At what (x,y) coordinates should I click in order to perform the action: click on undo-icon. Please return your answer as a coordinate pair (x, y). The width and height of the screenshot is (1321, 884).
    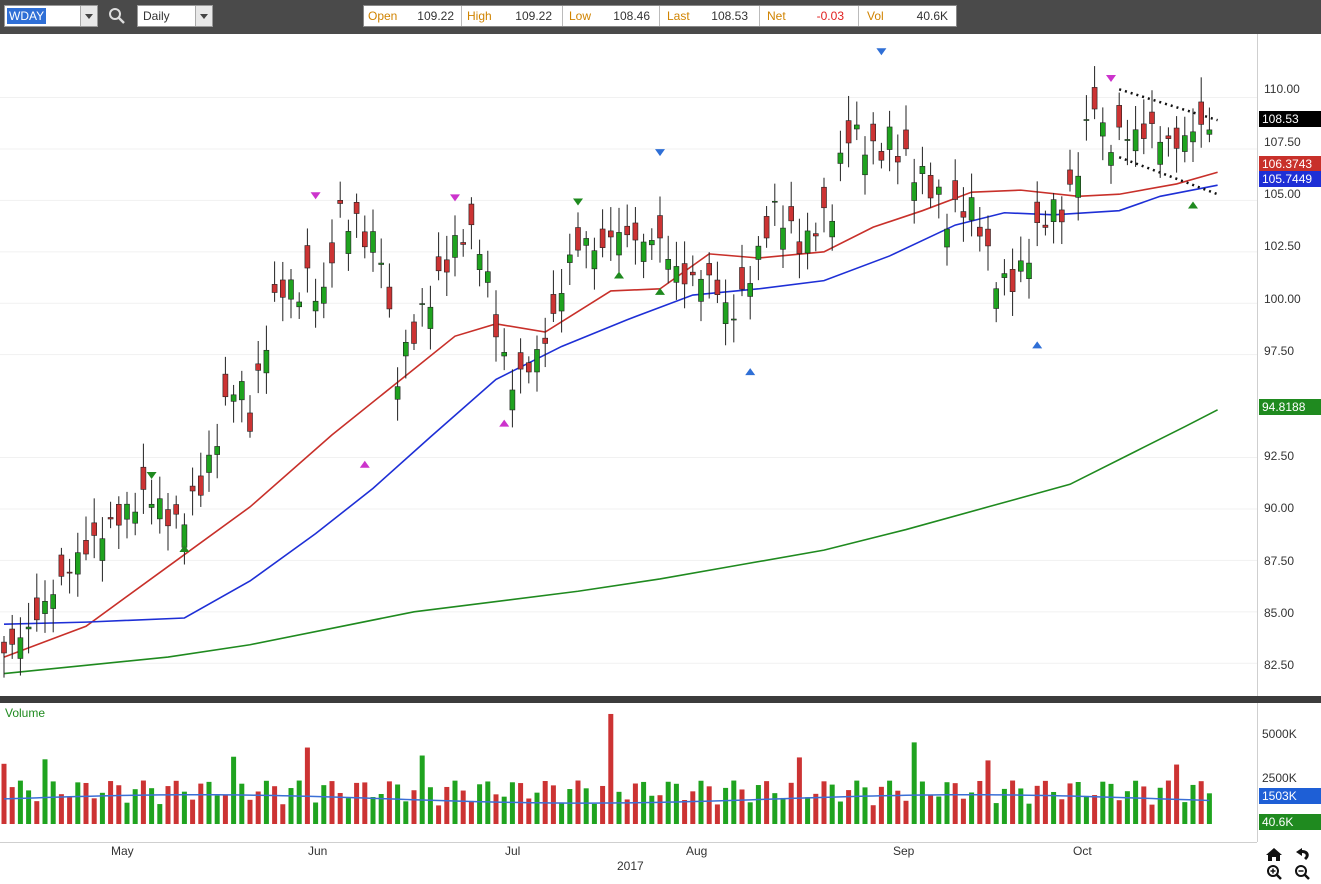
    Looking at the image, I should click on (1302, 854).